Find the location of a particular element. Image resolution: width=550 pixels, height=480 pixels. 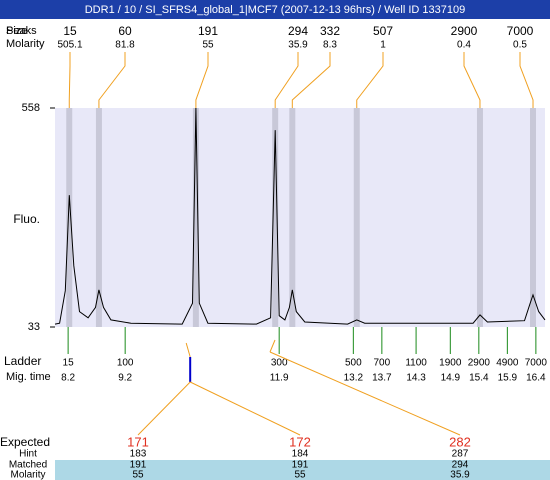

matched-band is located at coordinates (302, 470).